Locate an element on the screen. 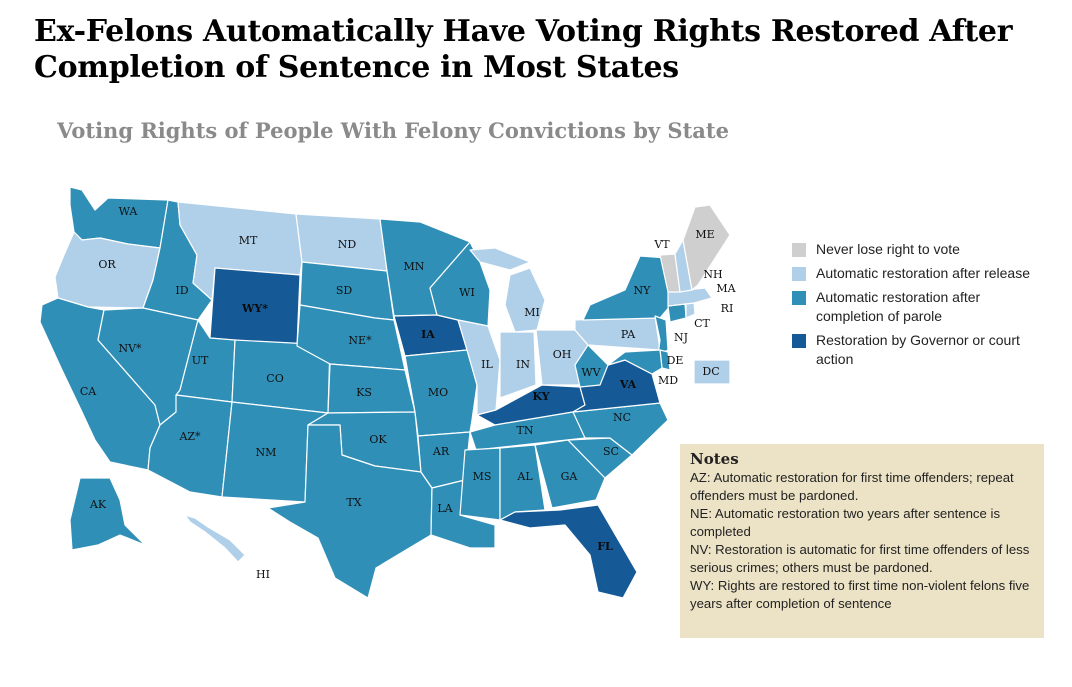  state-label-ri: RI is located at coordinates (727, 308).